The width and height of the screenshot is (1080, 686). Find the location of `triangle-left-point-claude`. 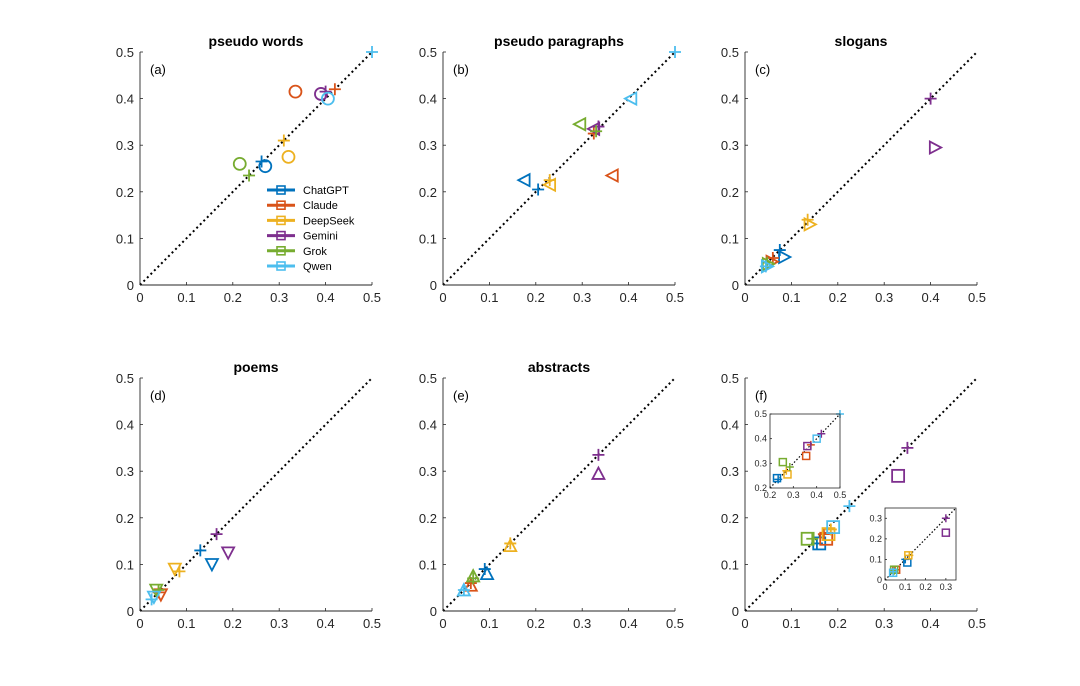

triangle-left-point-claude is located at coordinates (611, 175).